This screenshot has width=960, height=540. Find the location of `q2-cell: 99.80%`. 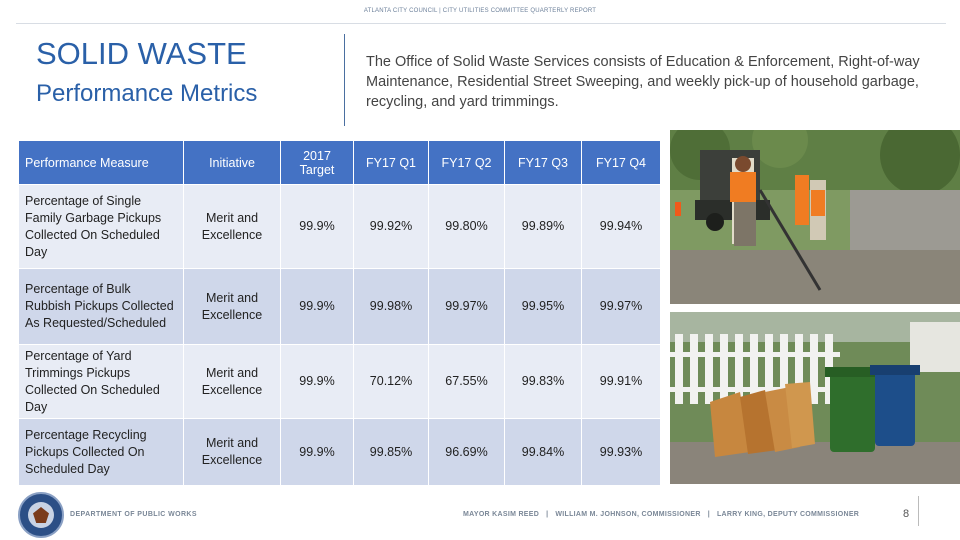

q2-cell: 99.80% is located at coordinates (466, 226).